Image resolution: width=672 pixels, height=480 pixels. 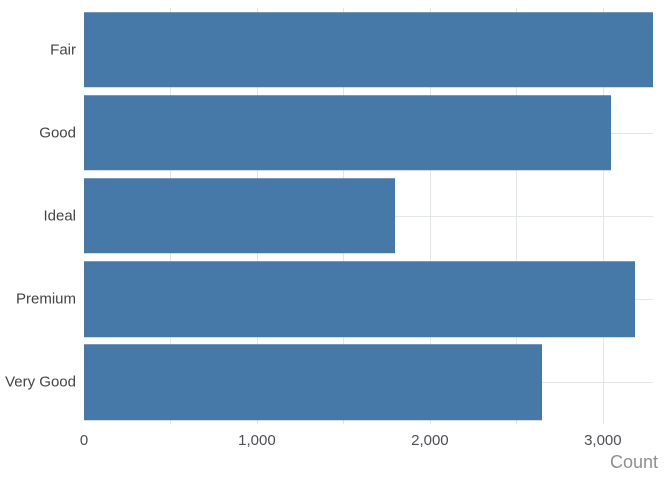 I want to click on x-axis-tick-label: 2,000, so click(x=430, y=440).